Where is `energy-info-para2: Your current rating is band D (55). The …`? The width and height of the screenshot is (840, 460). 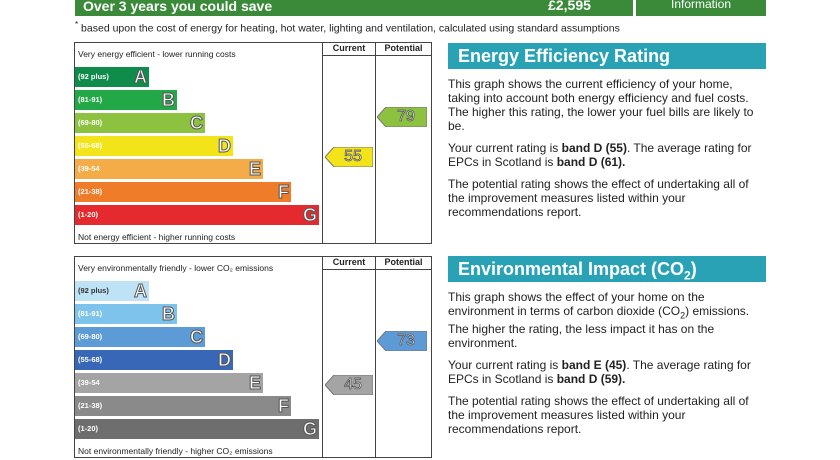
energy-info-para2: Your current rating is band D (55). The … is located at coordinates (600, 155).